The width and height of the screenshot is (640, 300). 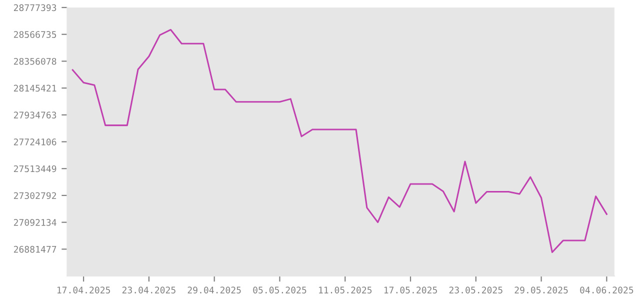 What do you see at coordinates (214, 290) in the screenshot?
I see `x-tick-label: 29.04.2025` at bounding box center [214, 290].